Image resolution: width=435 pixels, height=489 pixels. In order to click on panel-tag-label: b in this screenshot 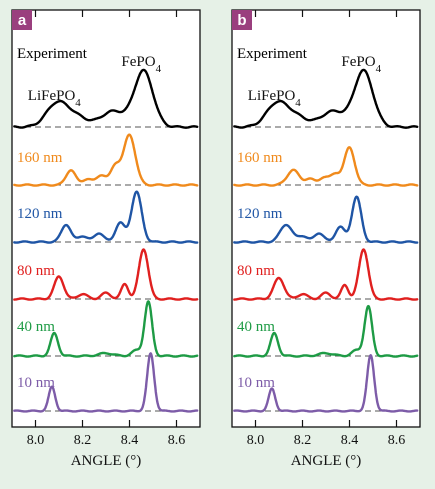, I will do `click(241, 20)`.